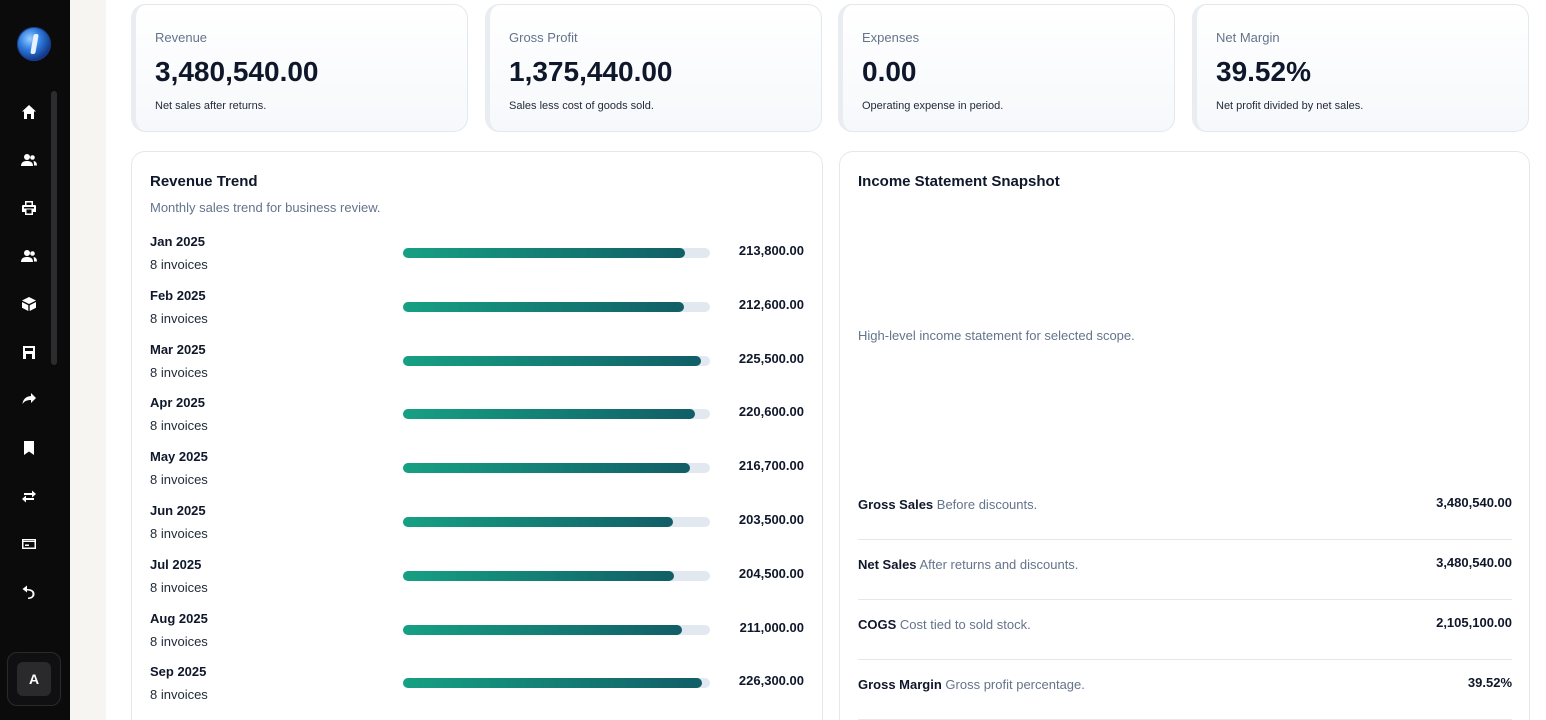 The image size is (1546, 720). What do you see at coordinates (177, 241) in the screenshot?
I see `trend-month: Jan 2025` at bounding box center [177, 241].